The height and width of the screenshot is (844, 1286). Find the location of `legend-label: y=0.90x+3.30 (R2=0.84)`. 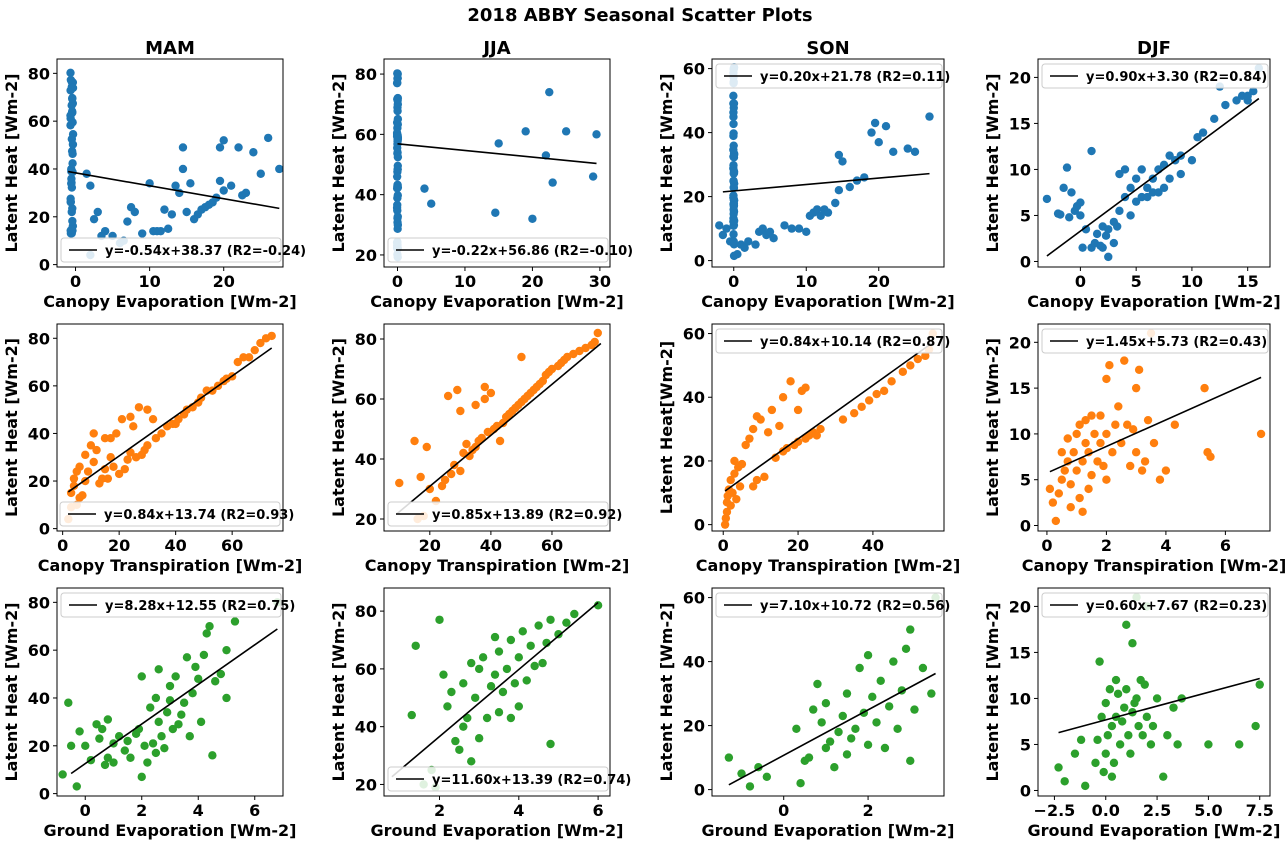

legend-label: y=0.90x+3.30 (R2=0.84) is located at coordinates (1176, 77).